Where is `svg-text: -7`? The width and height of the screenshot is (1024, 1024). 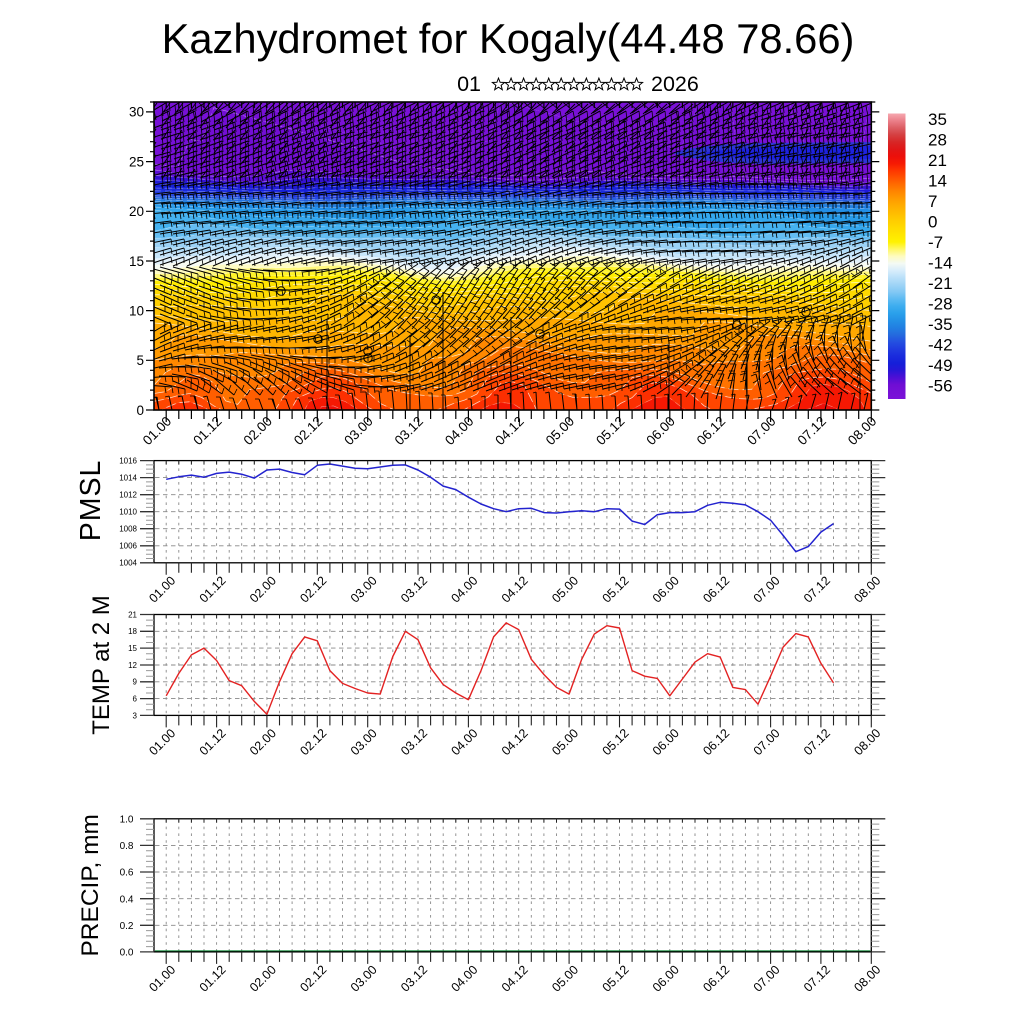
svg-text: -7 is located at coordinates (935, 242).